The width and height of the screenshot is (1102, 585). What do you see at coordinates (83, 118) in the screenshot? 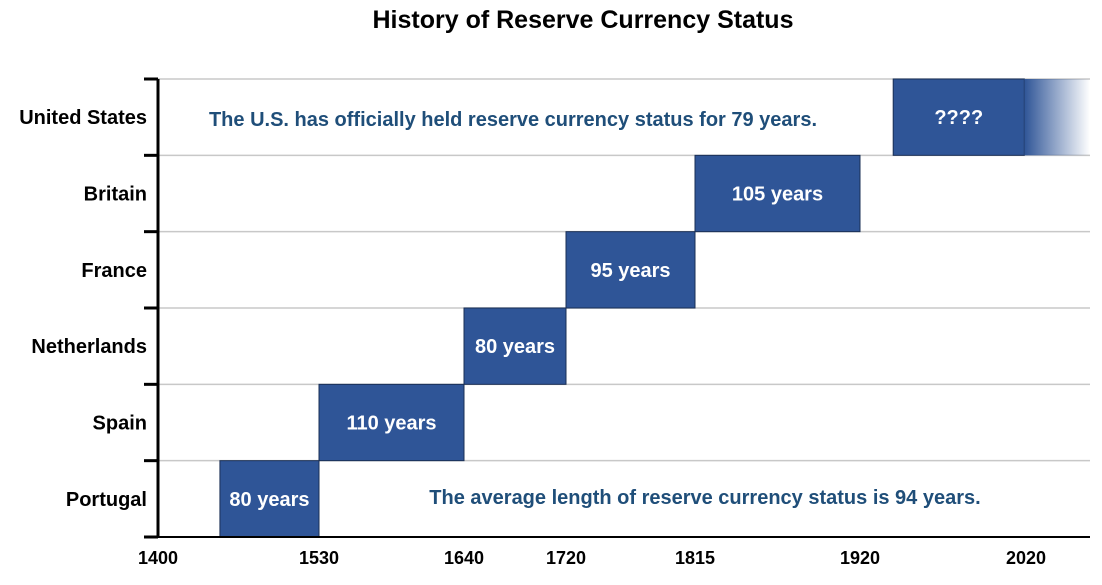
I see `category-label-united-states: United States` at bounding box center [83, 118].